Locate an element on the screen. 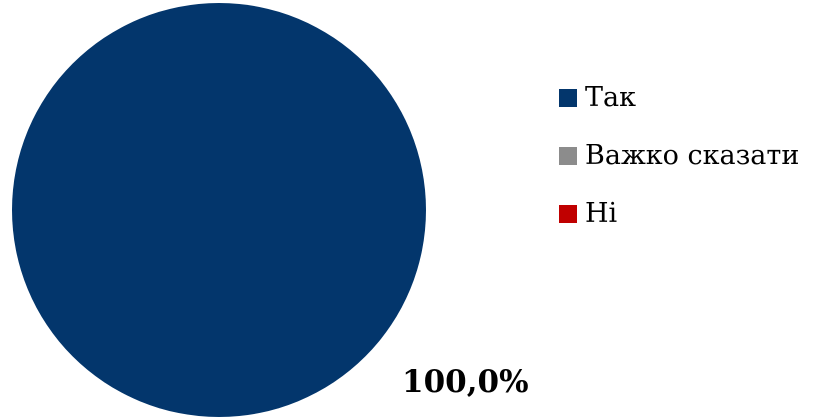  legend-item-ni: Ні is located at coordinates (679, 214).